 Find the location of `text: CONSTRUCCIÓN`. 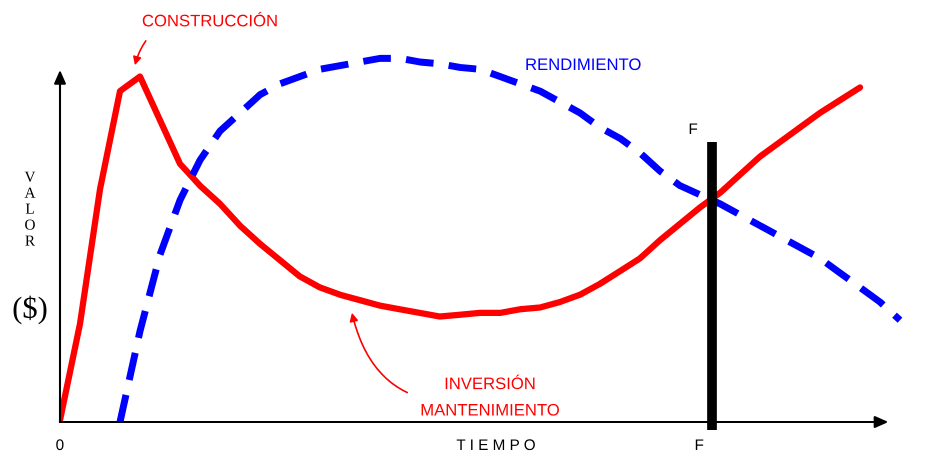

text: CONSTRUCCIÓN is located at coordinates (209, 19).